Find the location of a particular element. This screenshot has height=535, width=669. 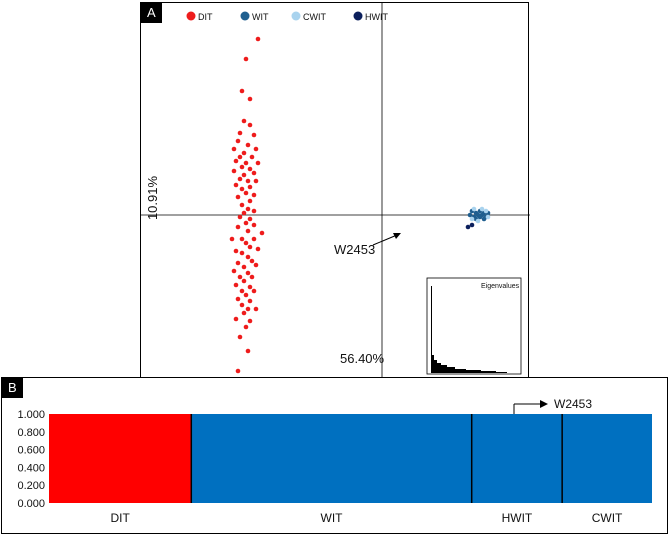

eigenvalues-inset: Eigenvalues is located at coordinates (474, 326).